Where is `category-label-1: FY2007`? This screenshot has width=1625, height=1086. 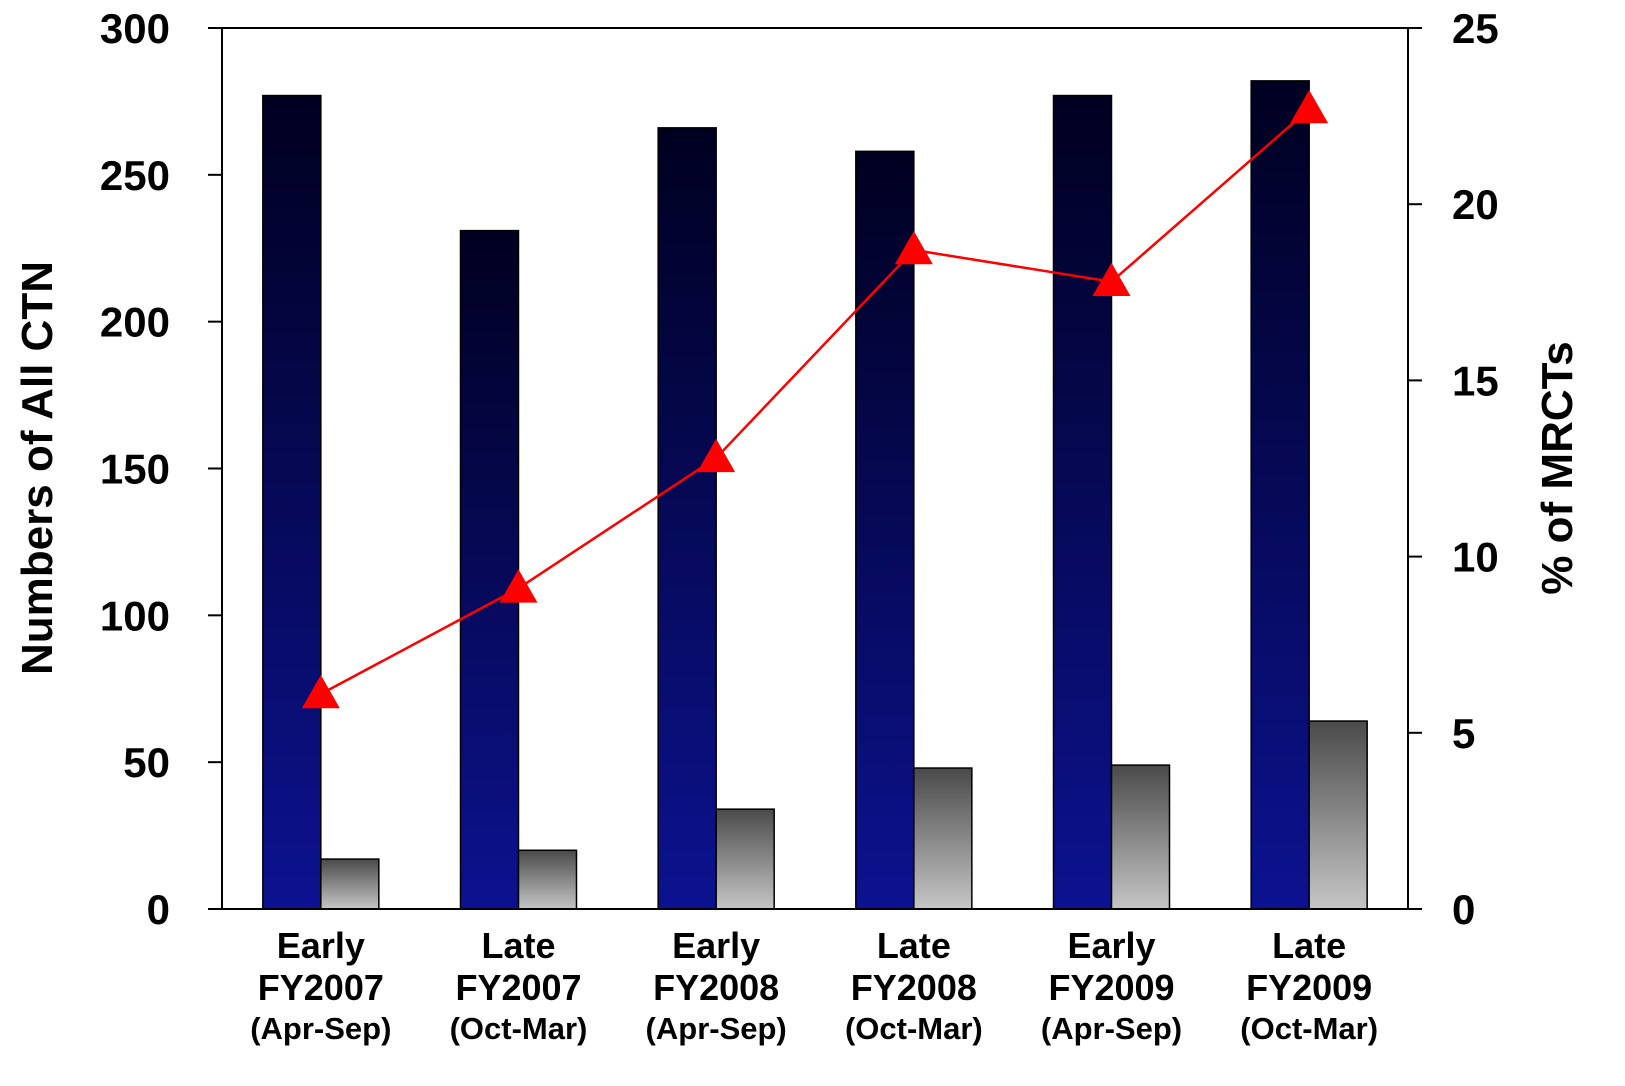 category-label-1: FY2007 is located at coordinates (321, 987).